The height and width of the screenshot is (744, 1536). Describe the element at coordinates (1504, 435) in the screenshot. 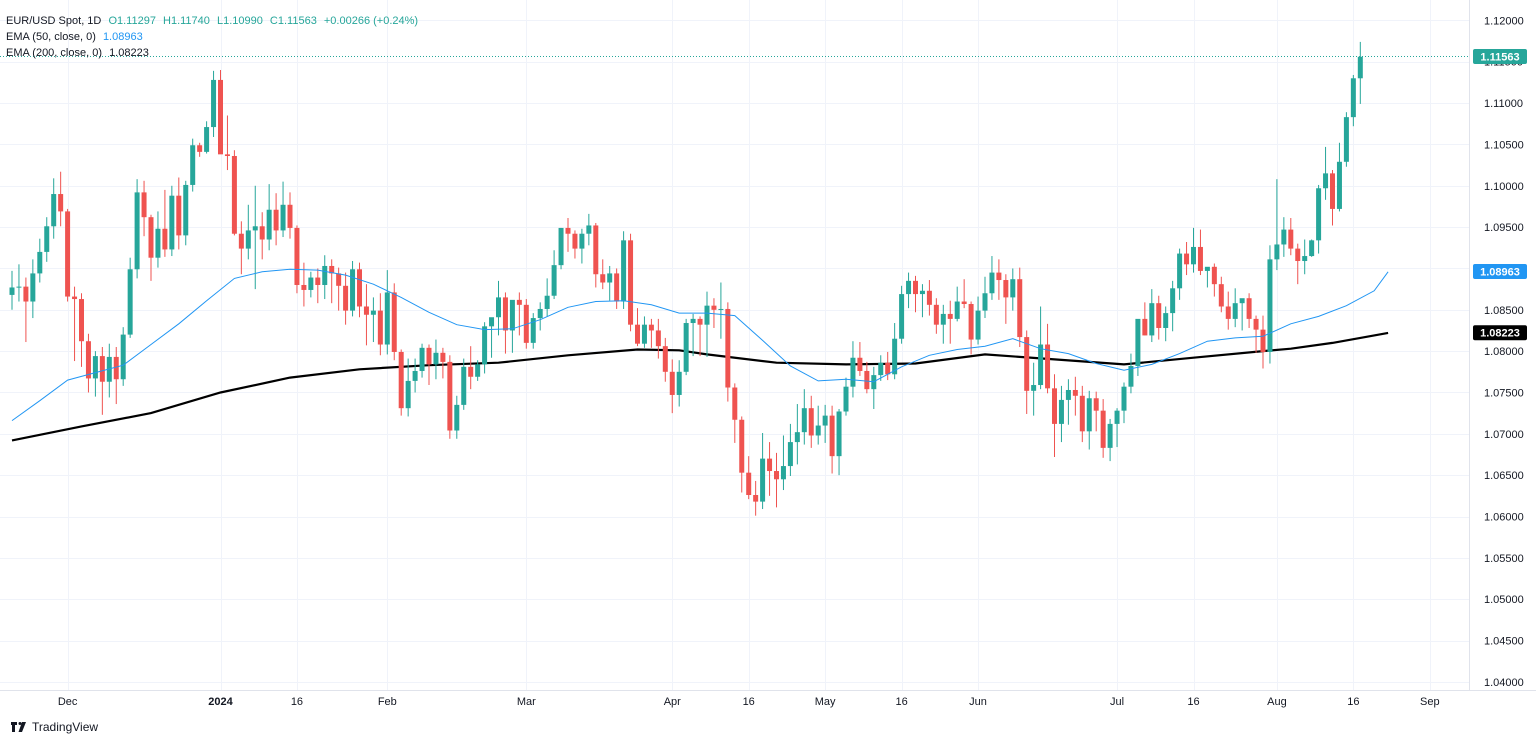

I see `price-tick-label: 1.07000` at that location.